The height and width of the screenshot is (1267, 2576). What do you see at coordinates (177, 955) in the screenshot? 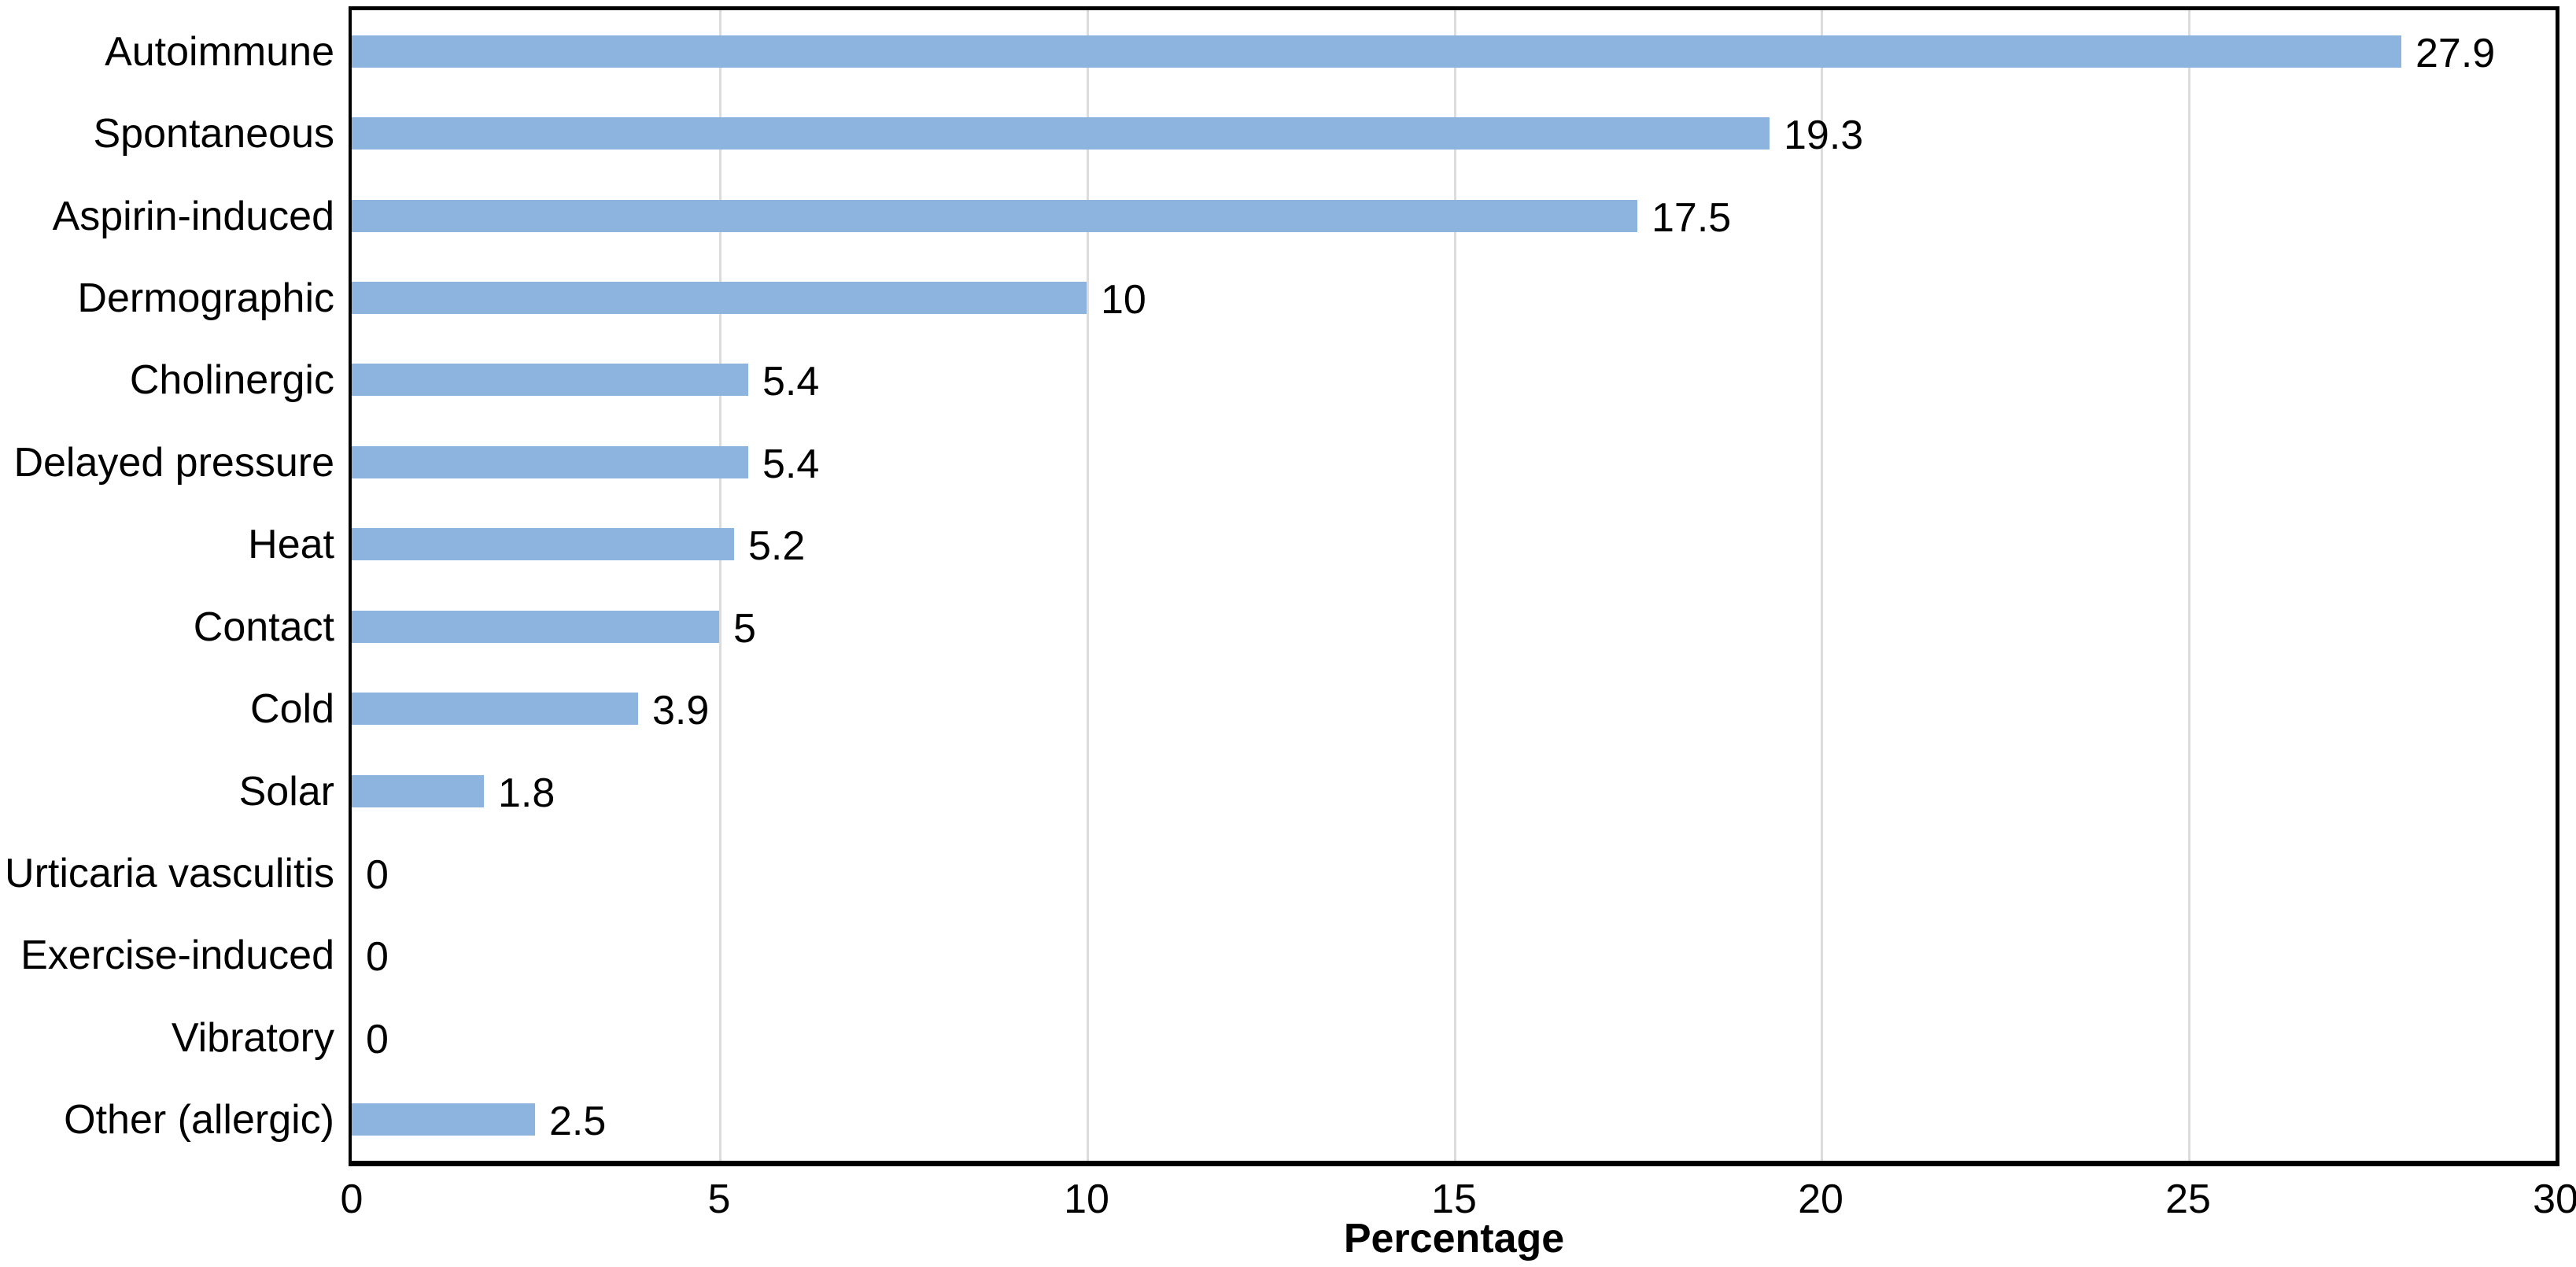
I see `category-label: Exercise-induced` at bounding box center [177, 955].